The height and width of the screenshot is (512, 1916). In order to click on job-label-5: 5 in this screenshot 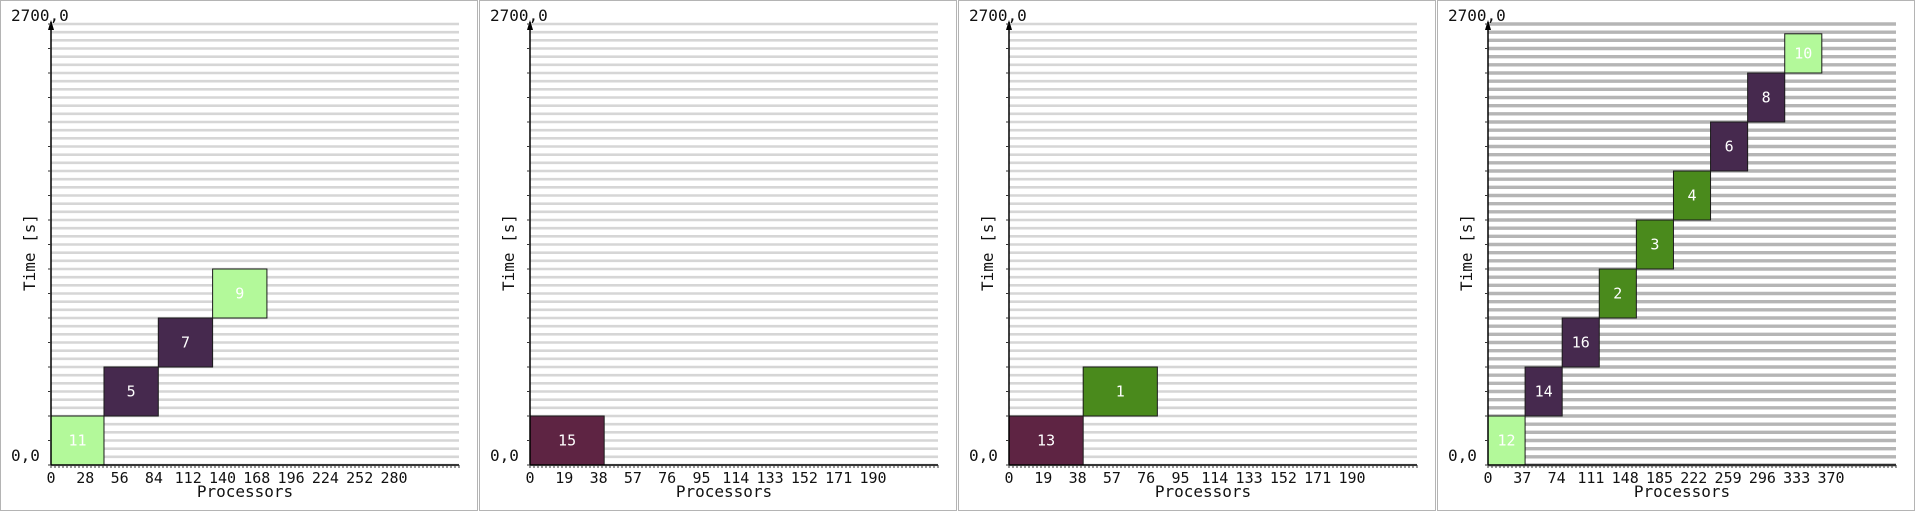, I will do `click(131, 392)`.